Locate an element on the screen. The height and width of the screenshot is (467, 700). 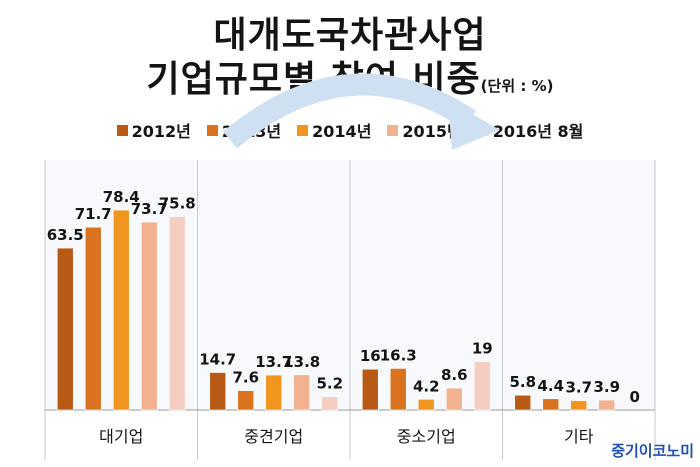
value-label-0-0: 63.5 is located at coordinates (65, 235).